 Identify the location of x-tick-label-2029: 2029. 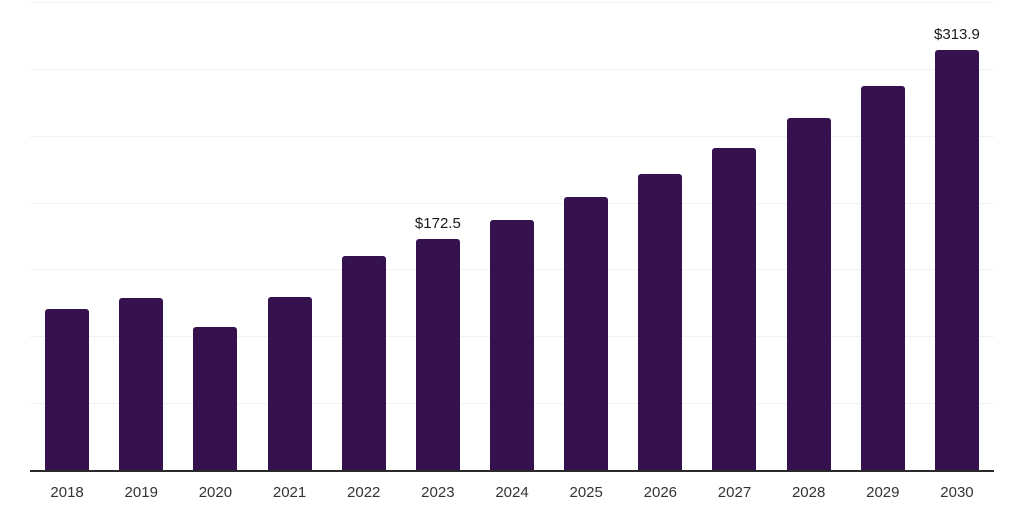
(883, 492).